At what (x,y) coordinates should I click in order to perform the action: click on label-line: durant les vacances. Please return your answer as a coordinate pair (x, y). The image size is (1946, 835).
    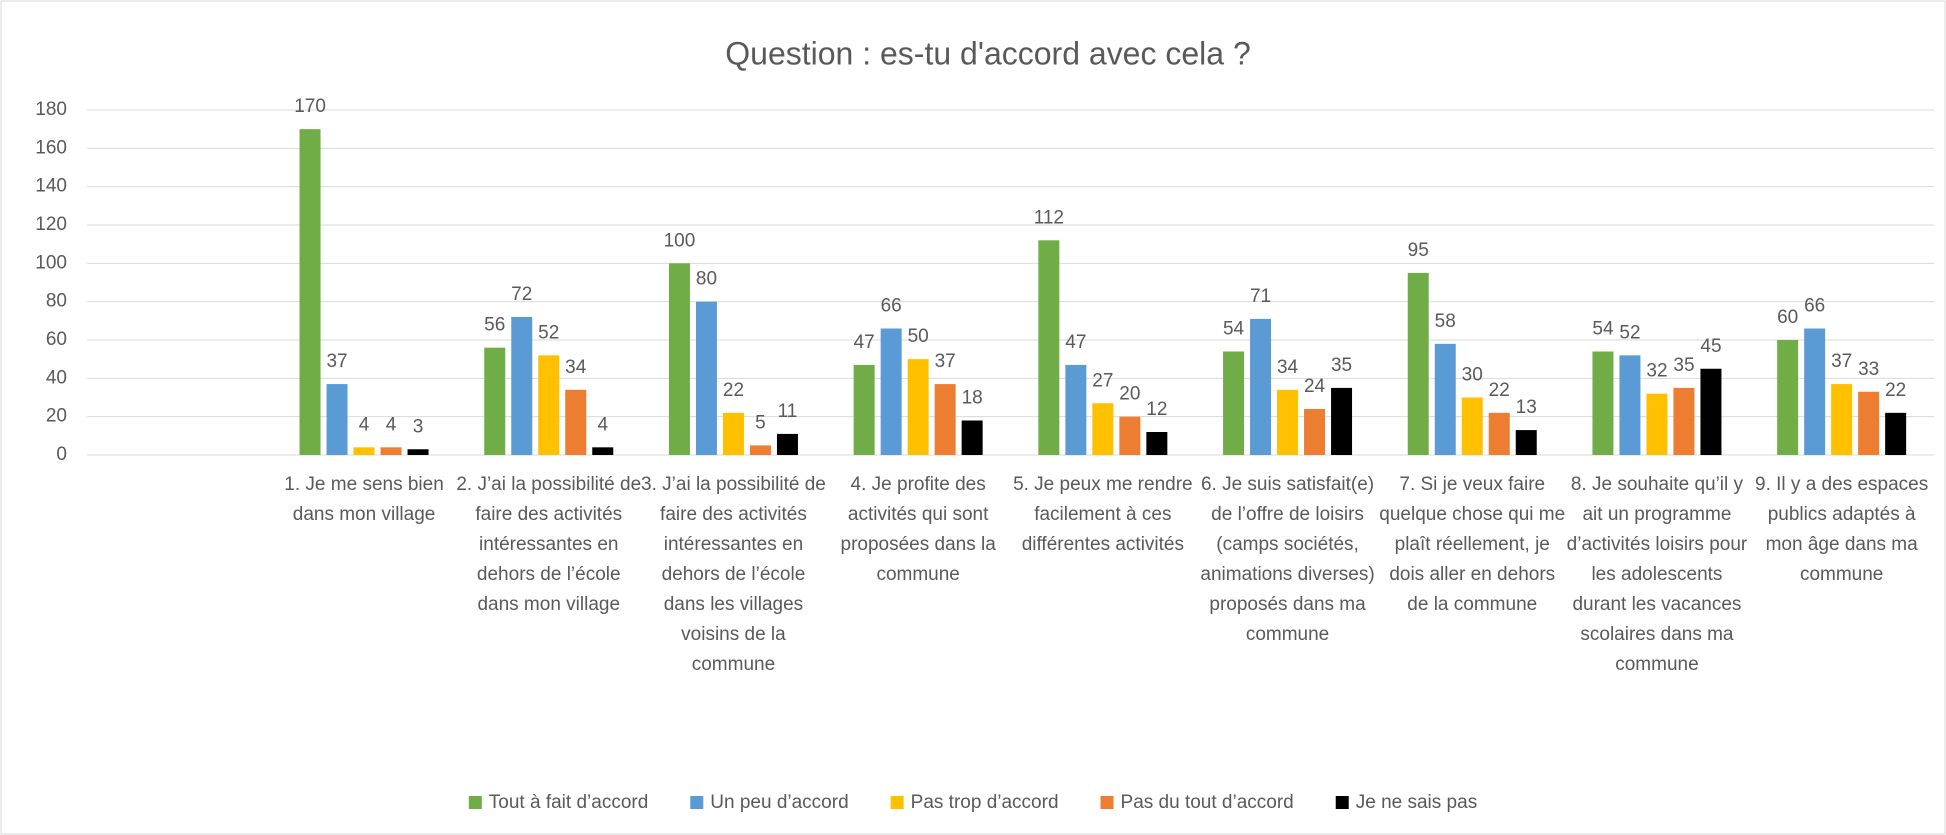
    Looking at the image, I should click on (1656, 604).